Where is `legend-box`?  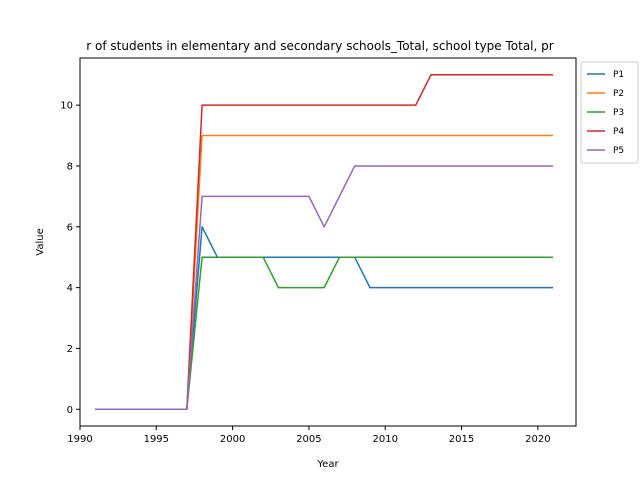
legend-box is located at coordinates (609, 112).